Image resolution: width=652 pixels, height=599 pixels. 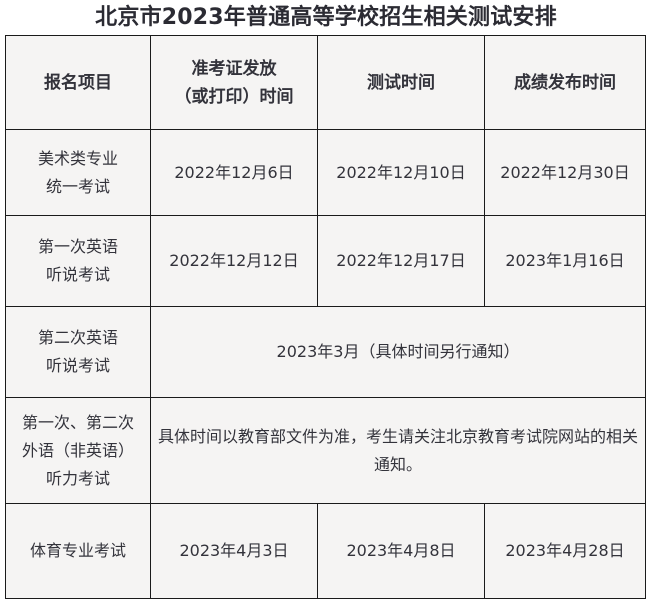 I want to click on cell-result-time: 2023年4月28日, so click(x=565, y=551).